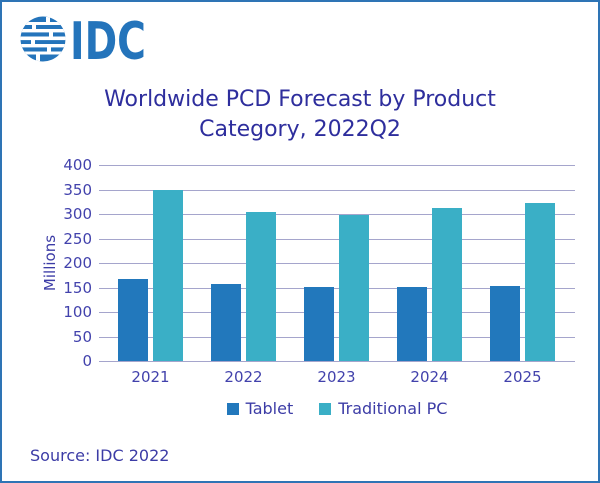  I want to click on globe-icon, so click(43, 39).